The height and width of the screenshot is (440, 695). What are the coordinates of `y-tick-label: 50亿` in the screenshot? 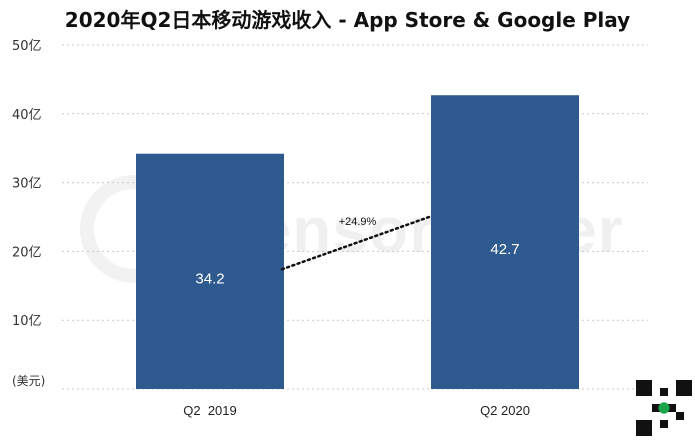 It's located at (27, 46).